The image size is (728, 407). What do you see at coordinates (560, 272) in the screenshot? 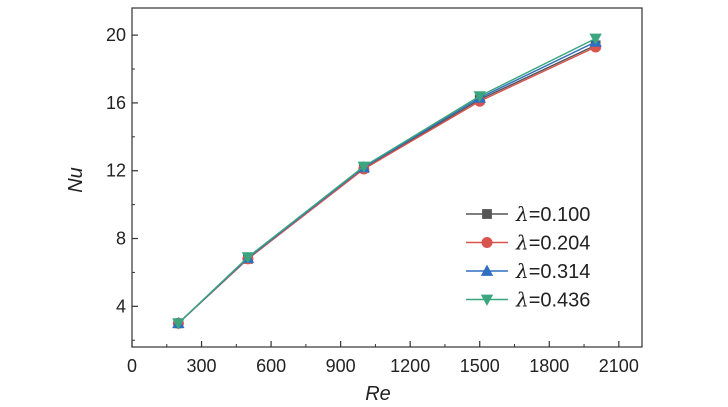
I see `legend-value: =0.314` at bounding box center [560, 272].